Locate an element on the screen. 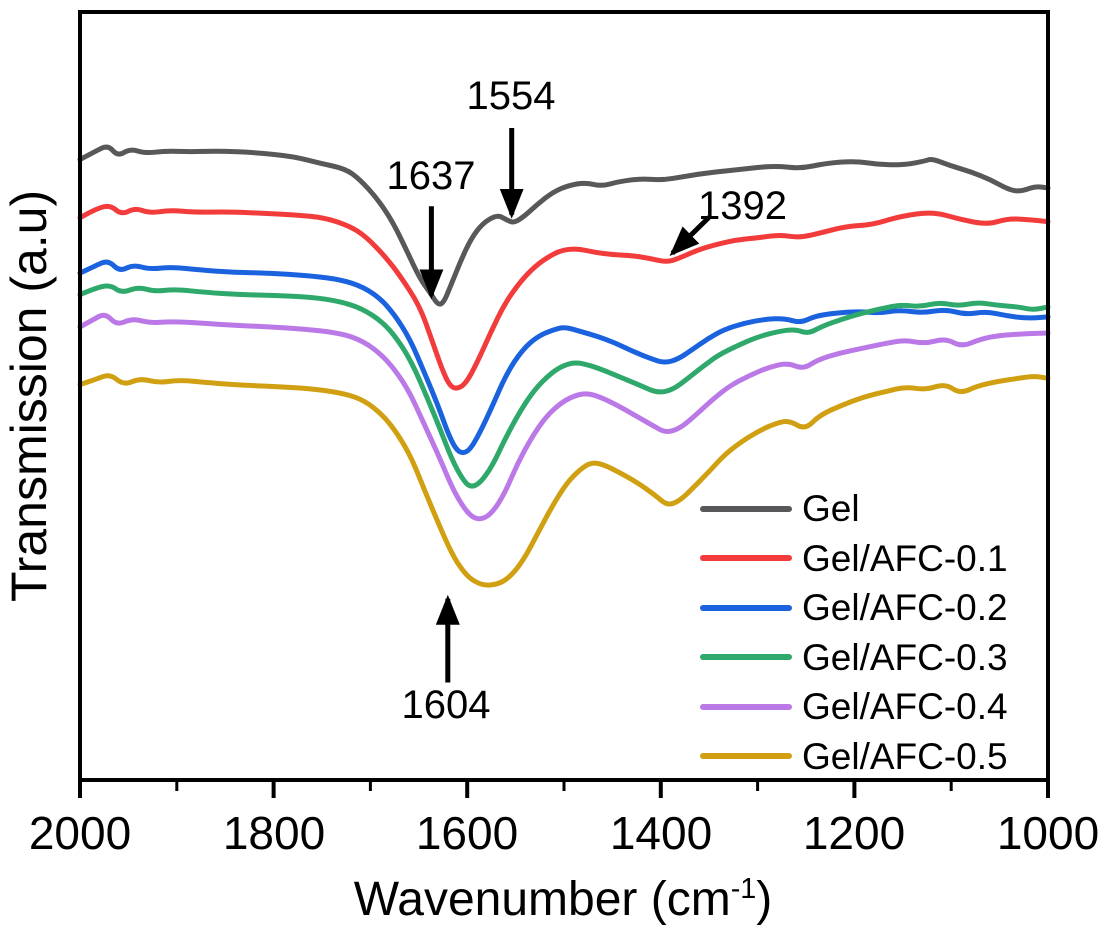 This screenshot has height=944, width=1102. legend-item-gel-afc-0-1: Gel/AFC-0.1 is located at coordinates (854, 559).